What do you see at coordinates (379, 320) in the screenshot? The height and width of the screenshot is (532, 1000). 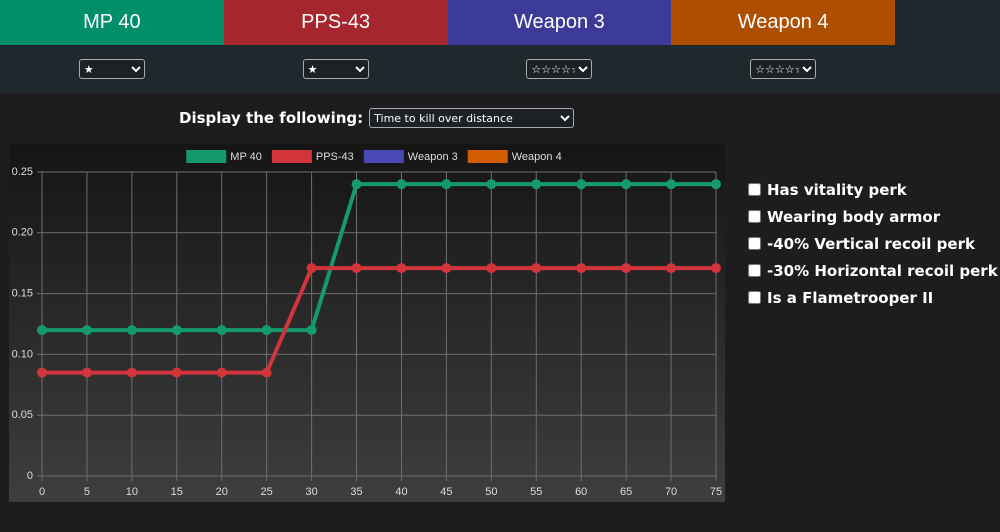 I see `series-line` at bounding box center [379, 320].